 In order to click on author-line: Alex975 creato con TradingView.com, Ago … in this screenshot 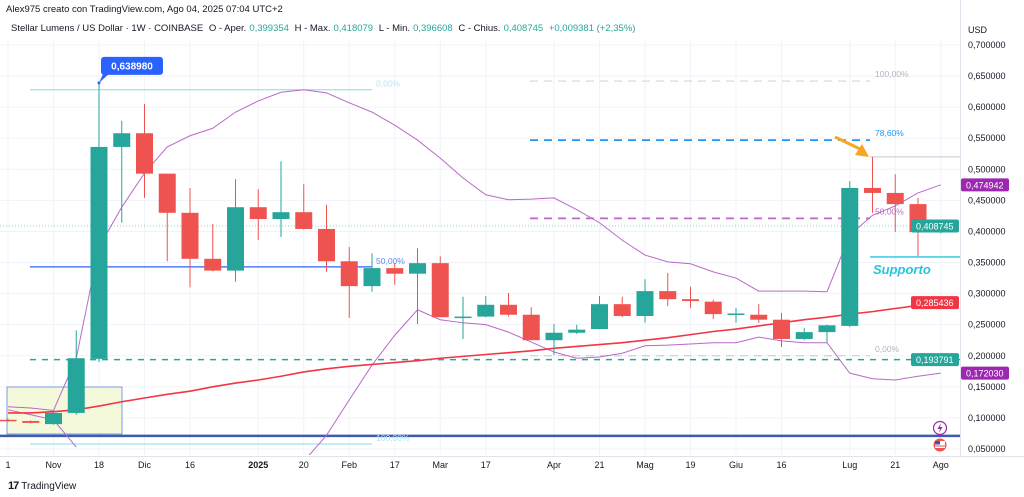, I will do `click(144, 9)`.